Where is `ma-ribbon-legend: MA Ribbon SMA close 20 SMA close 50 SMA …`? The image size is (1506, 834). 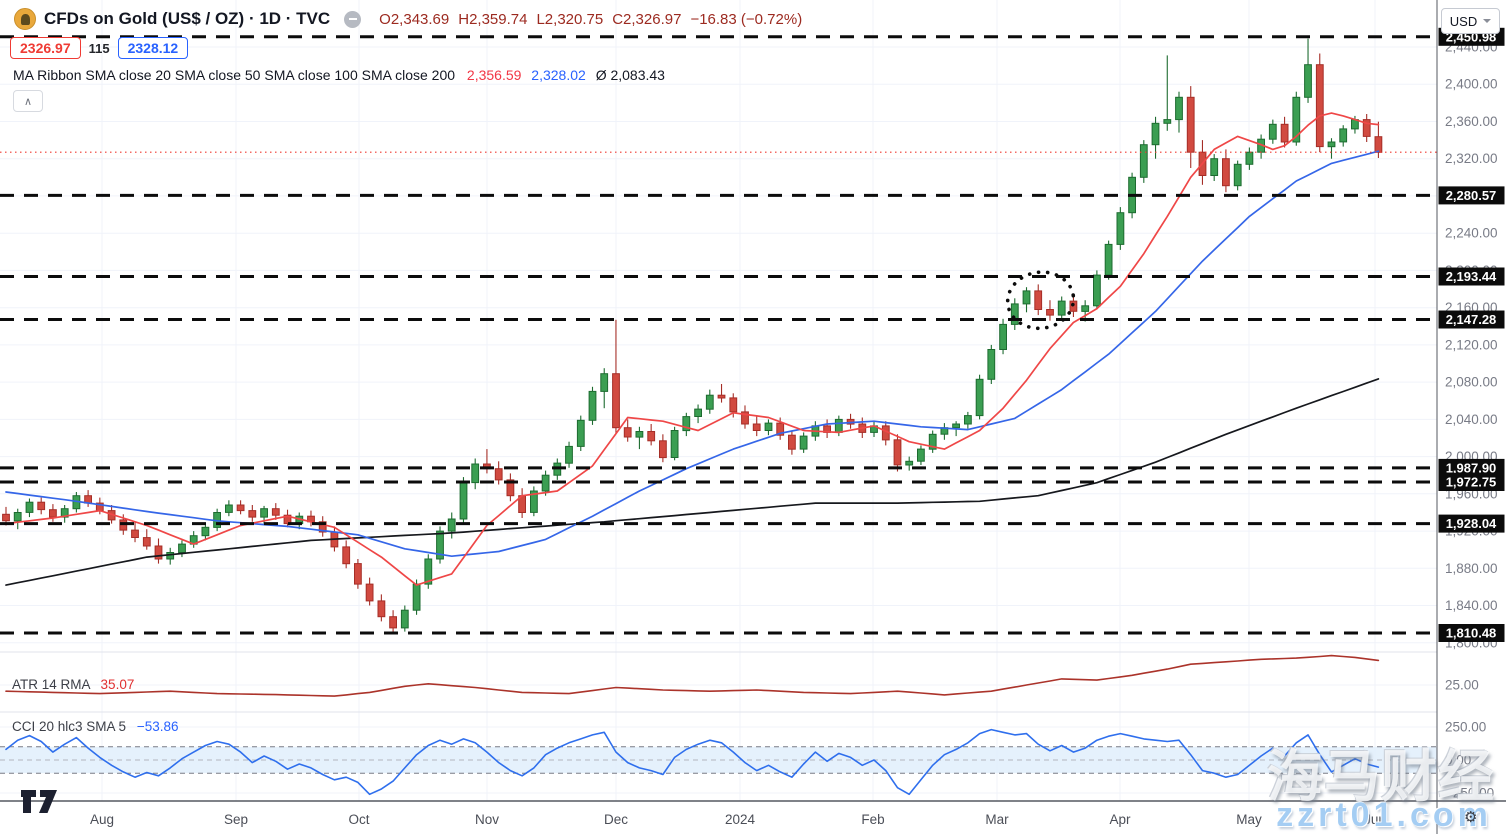 ma-ribbon-legend: MA Ribbon SMA close 20 SMA close 50 SMA … is located at coordinates (339, 75).